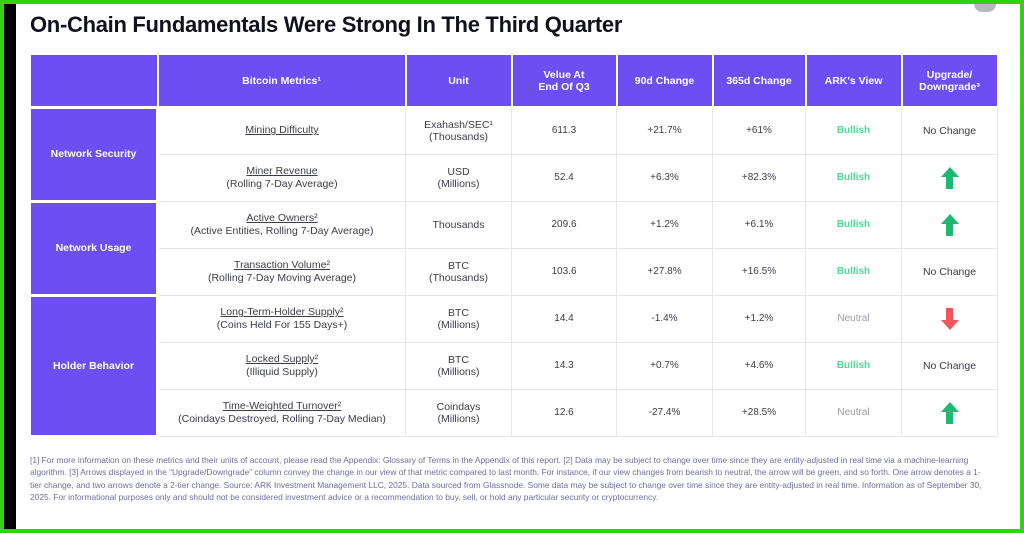 The image size is (1024, 533). Describe the element at coordinates (282, 218) in the screenshot. I see `metric-link: Active Owners²` at that location.